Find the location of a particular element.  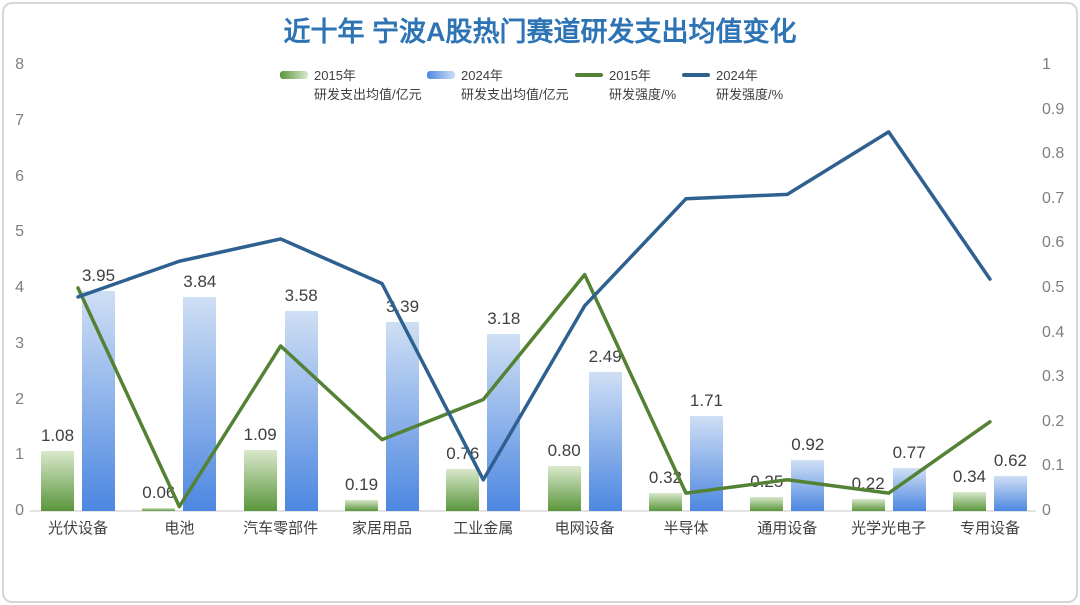

left-axis-tick: 5 is located at coordinates (19, 232).